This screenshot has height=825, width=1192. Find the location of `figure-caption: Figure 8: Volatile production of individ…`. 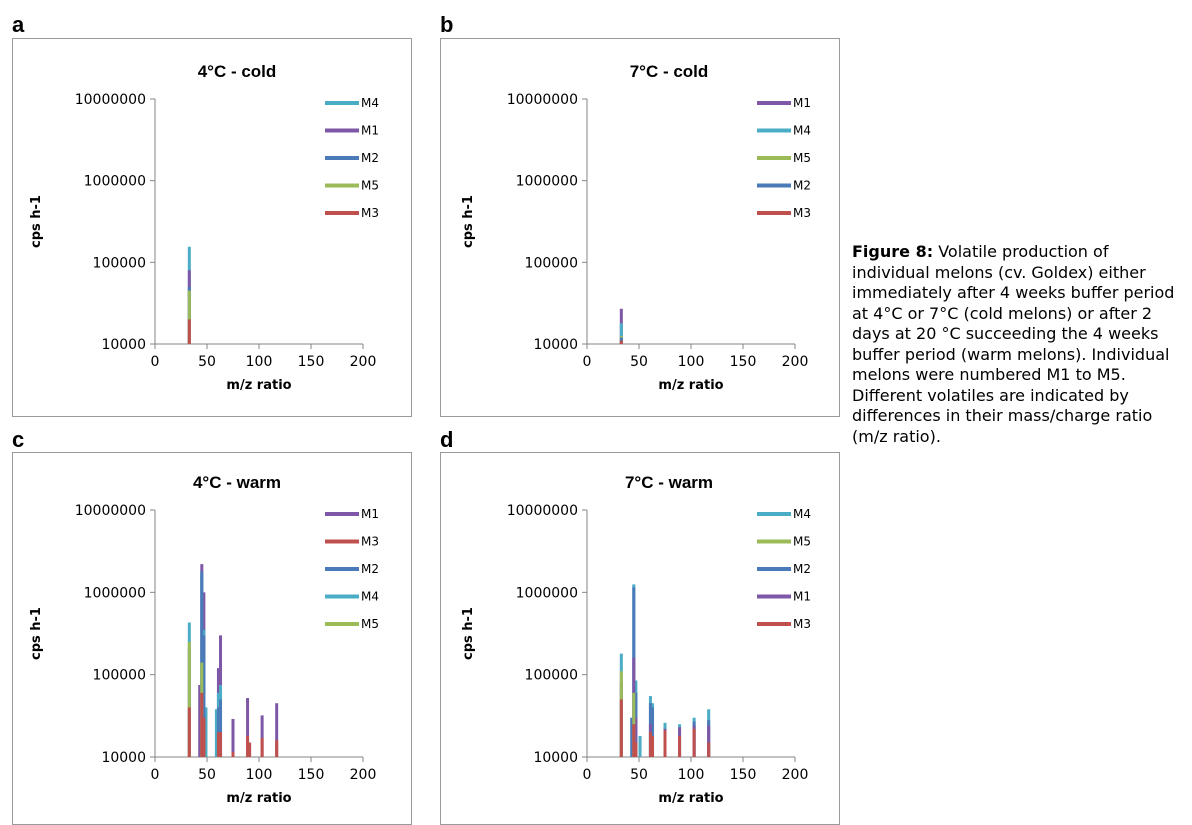

figure-caption: Figure 8: Volatile production of individ… is located at coordinates (1017, 344).